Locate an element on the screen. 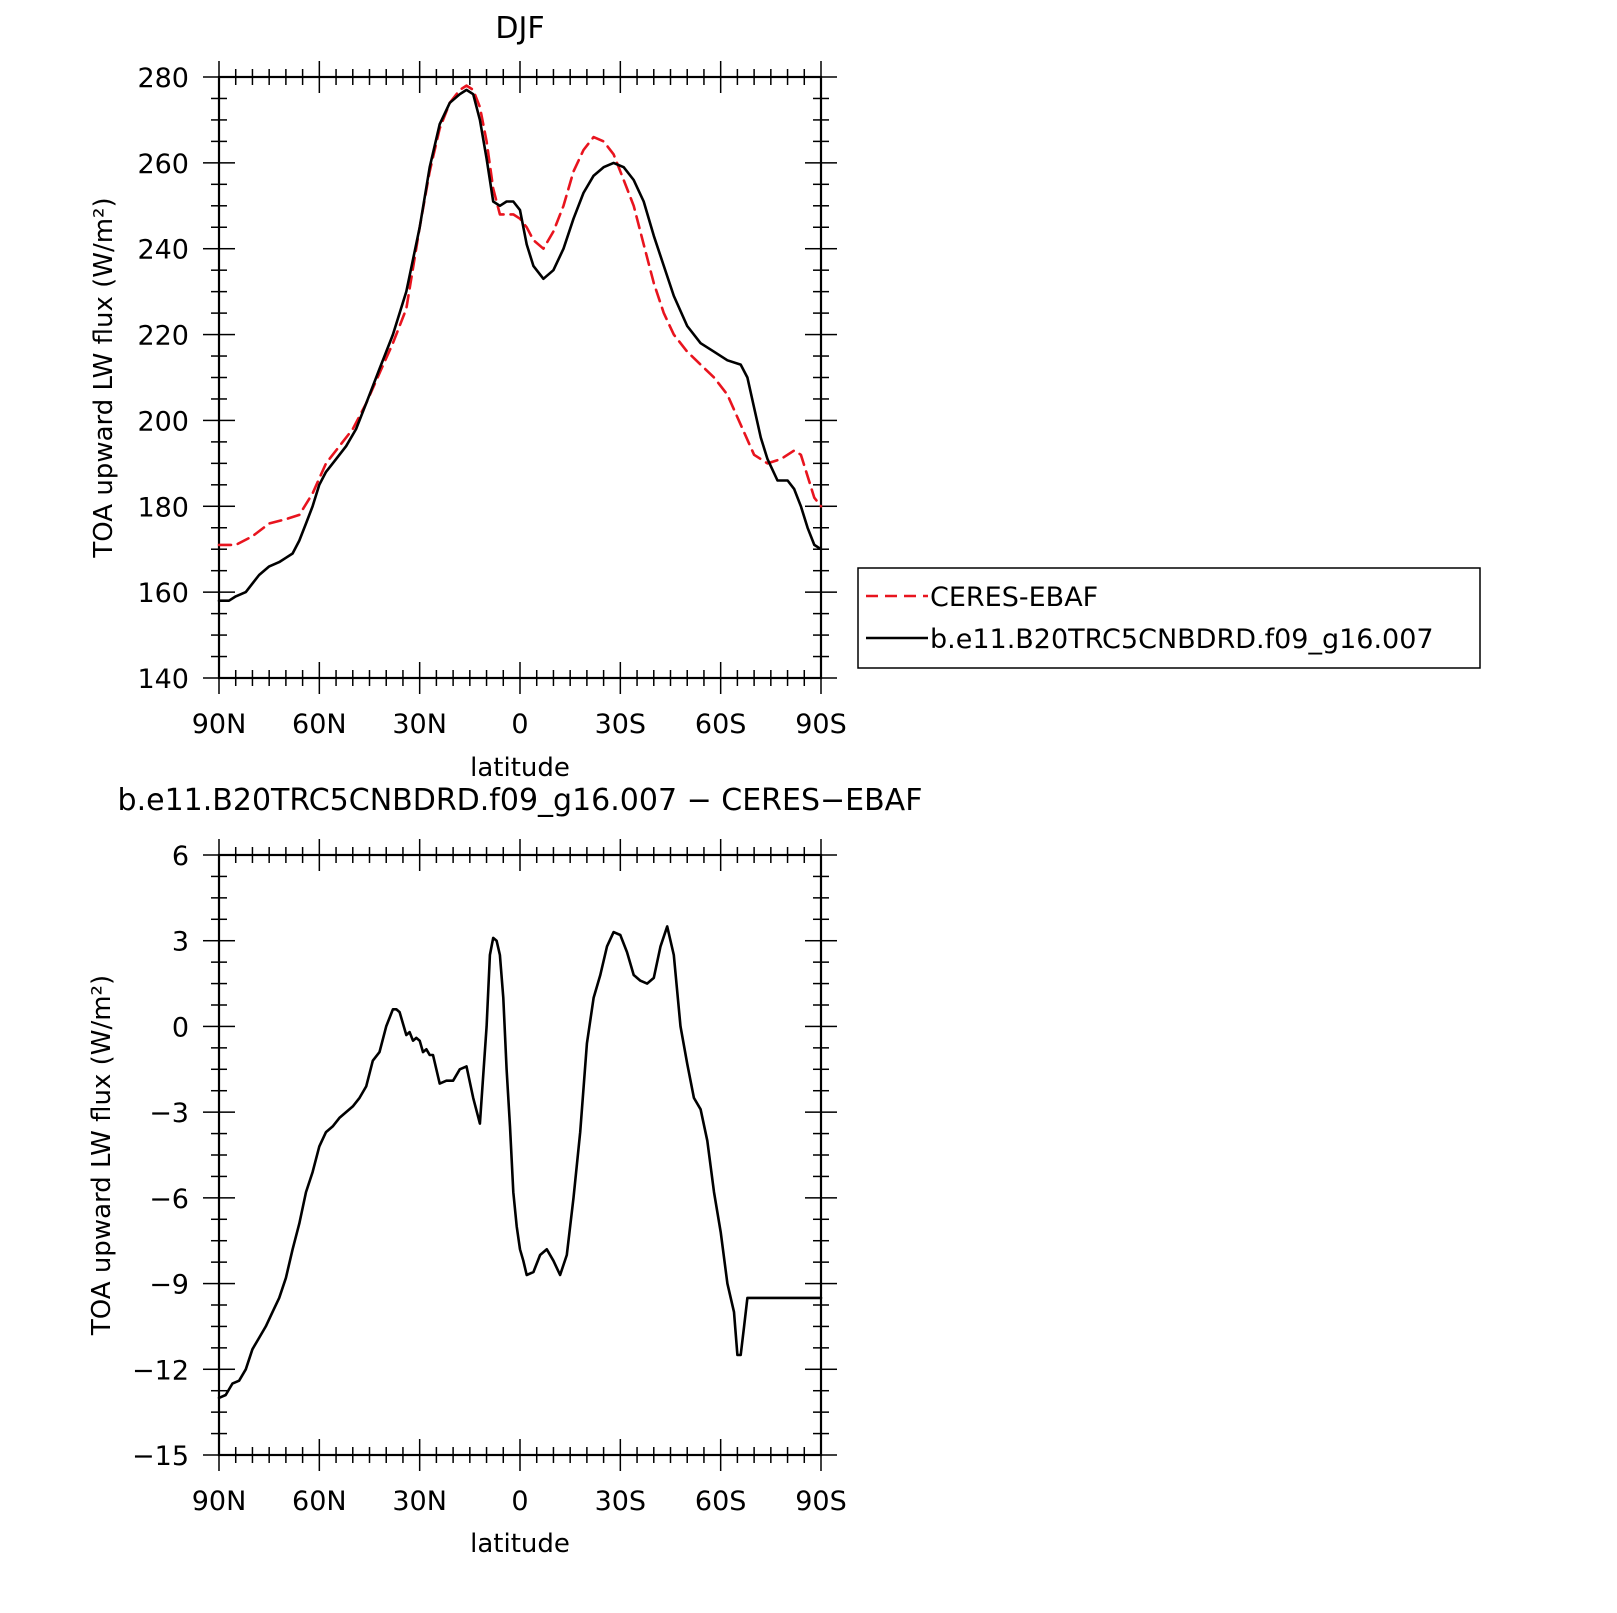  legend-label-model: b.e11.B20TRC5CNBDRD.f09_g16.007 is located at coordinates (1182, 639).